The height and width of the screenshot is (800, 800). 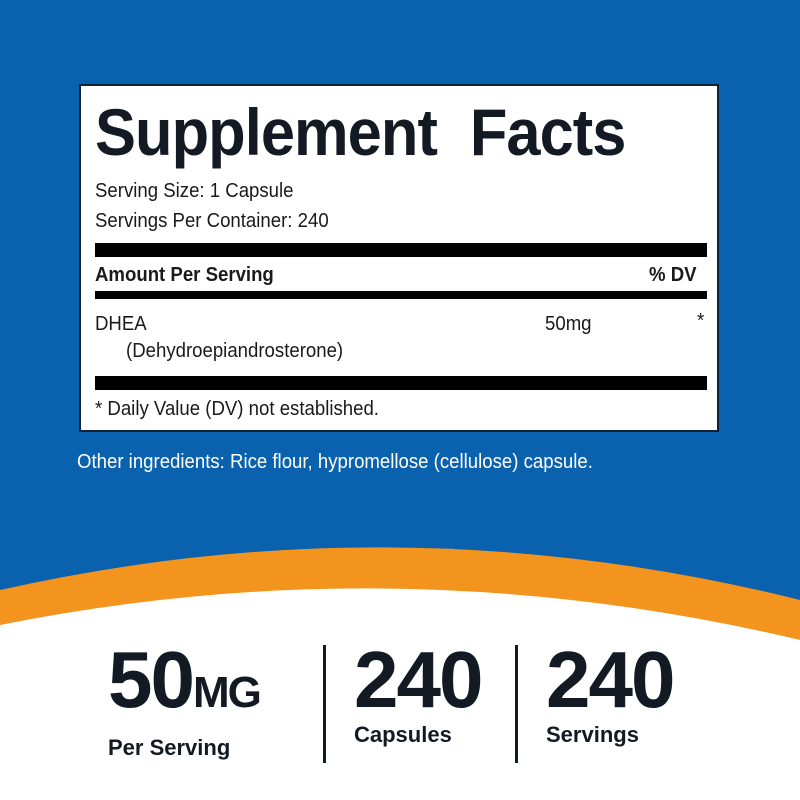 What do you see at coordinates (403, 734) in the screenshot?
I see `stat-label: Capsules` at bounding box center [403, 734].